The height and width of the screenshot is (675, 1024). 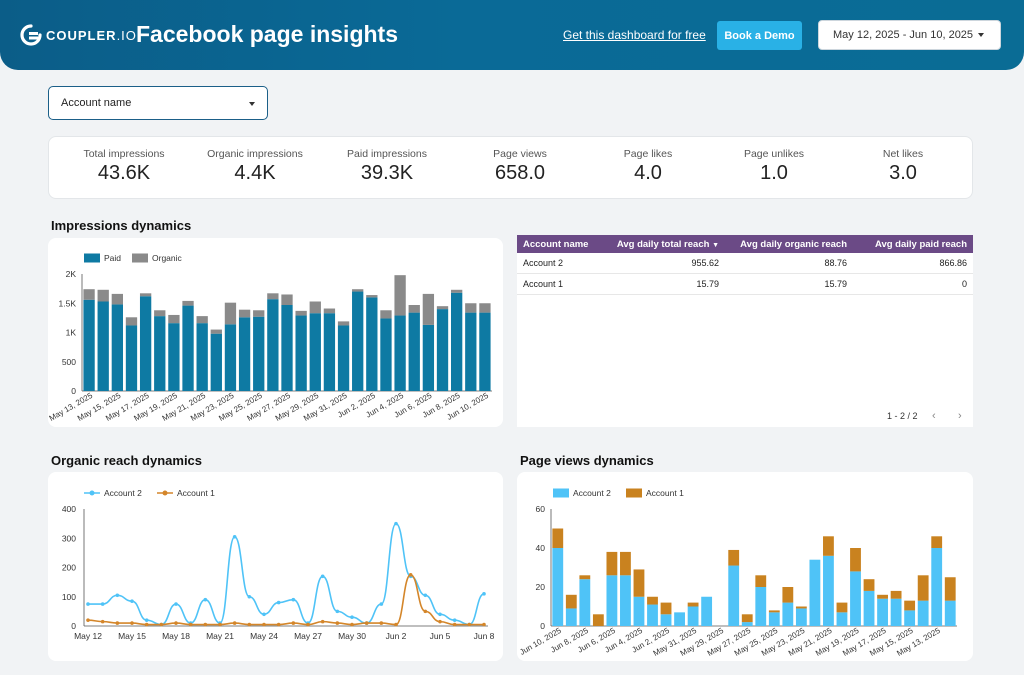 What do you see at coordinates (167, 258) in the screenshot?
I see `legend-label: Organic` at bounding box center [167, 258].